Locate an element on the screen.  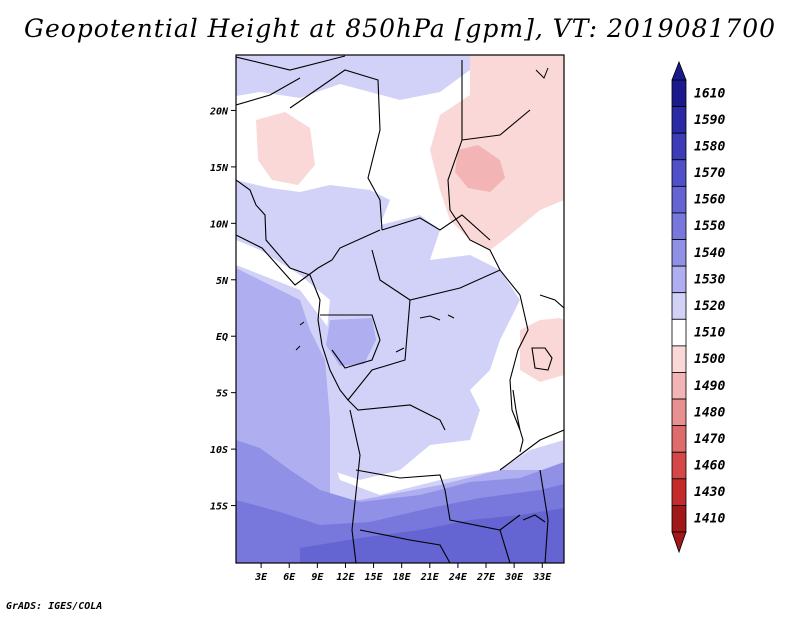
colorbar-label: 1460 is located at coordinates (709, 466).